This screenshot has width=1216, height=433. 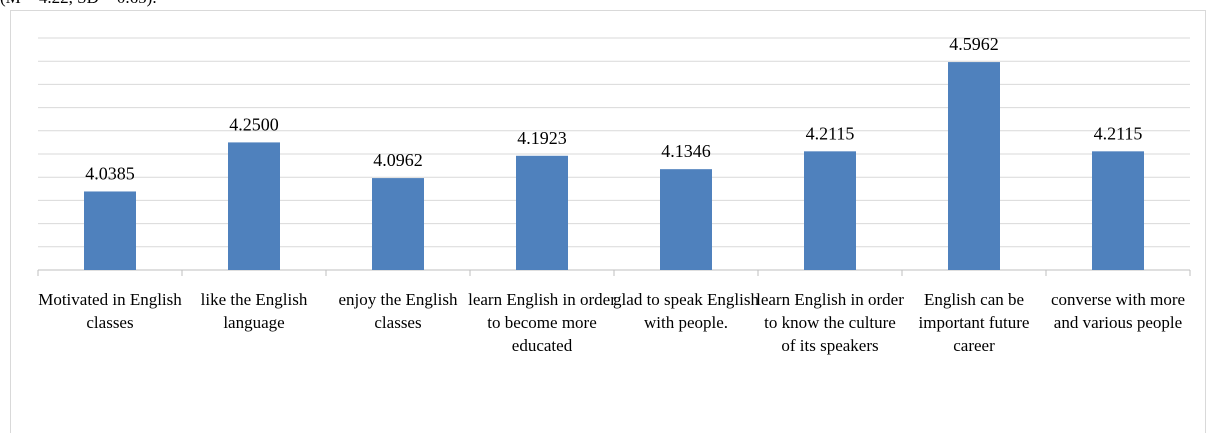 I want to click on x-tick-label: Motivated in English classes, so click(x=110, y=311).